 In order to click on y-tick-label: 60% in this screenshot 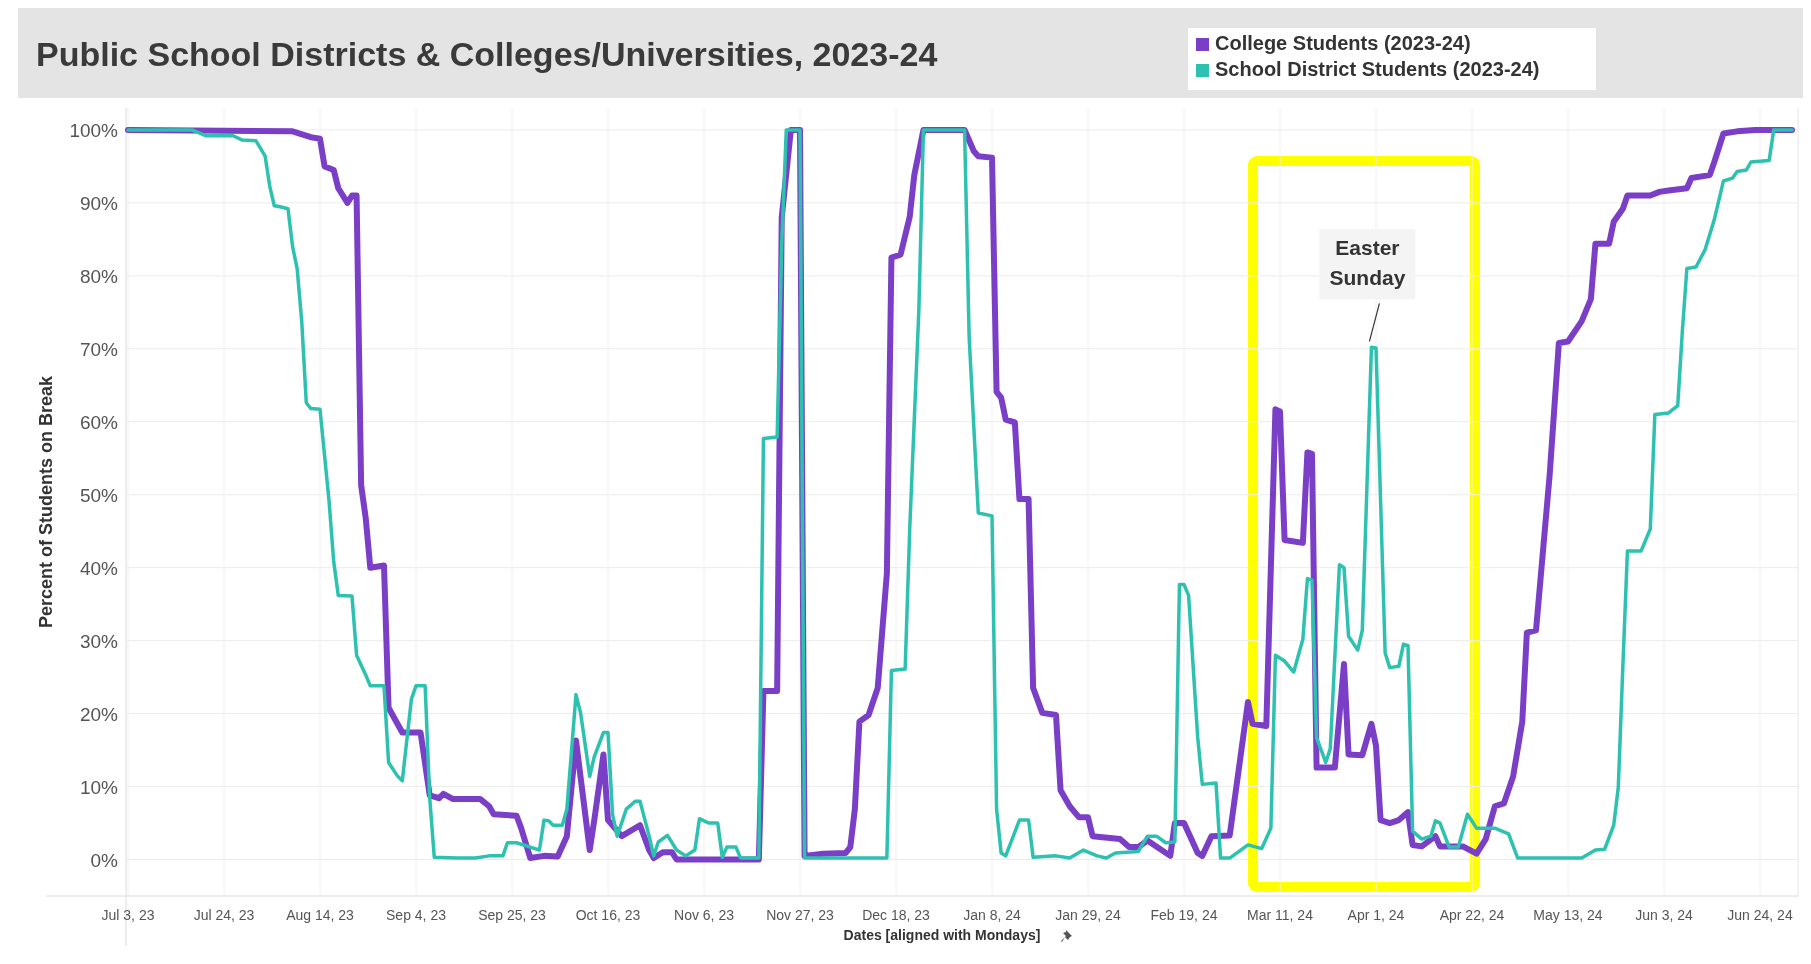, I will do `click(99, 422)`.